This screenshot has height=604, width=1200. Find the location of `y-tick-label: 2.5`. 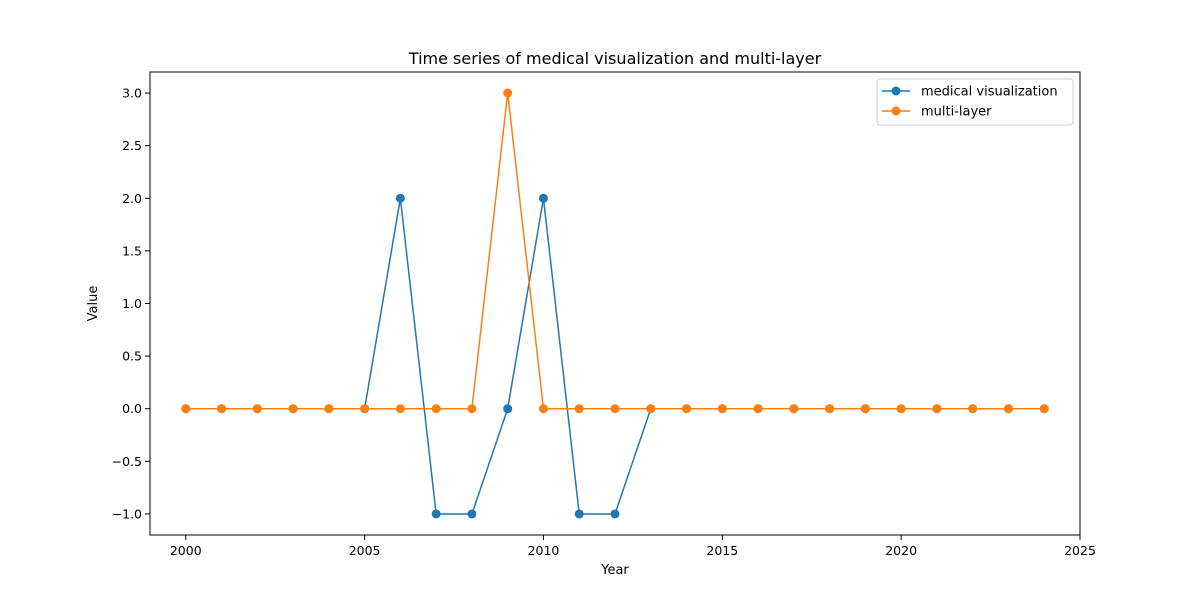

y-tick-label: 2.5 is located at coordinates (132, 145).